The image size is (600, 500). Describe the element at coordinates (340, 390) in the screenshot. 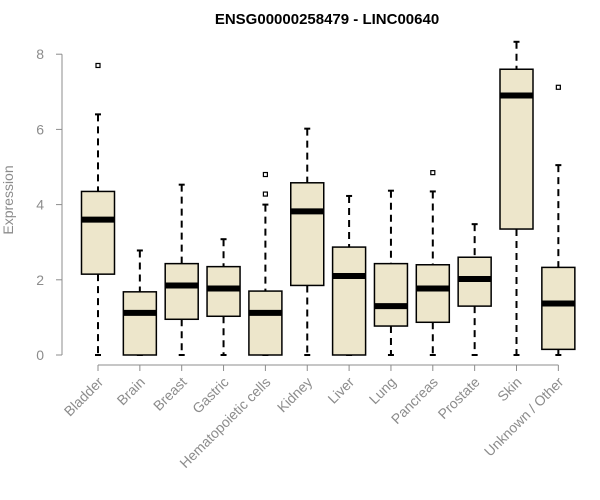

I see `x-tick-label: Liver` at that location.